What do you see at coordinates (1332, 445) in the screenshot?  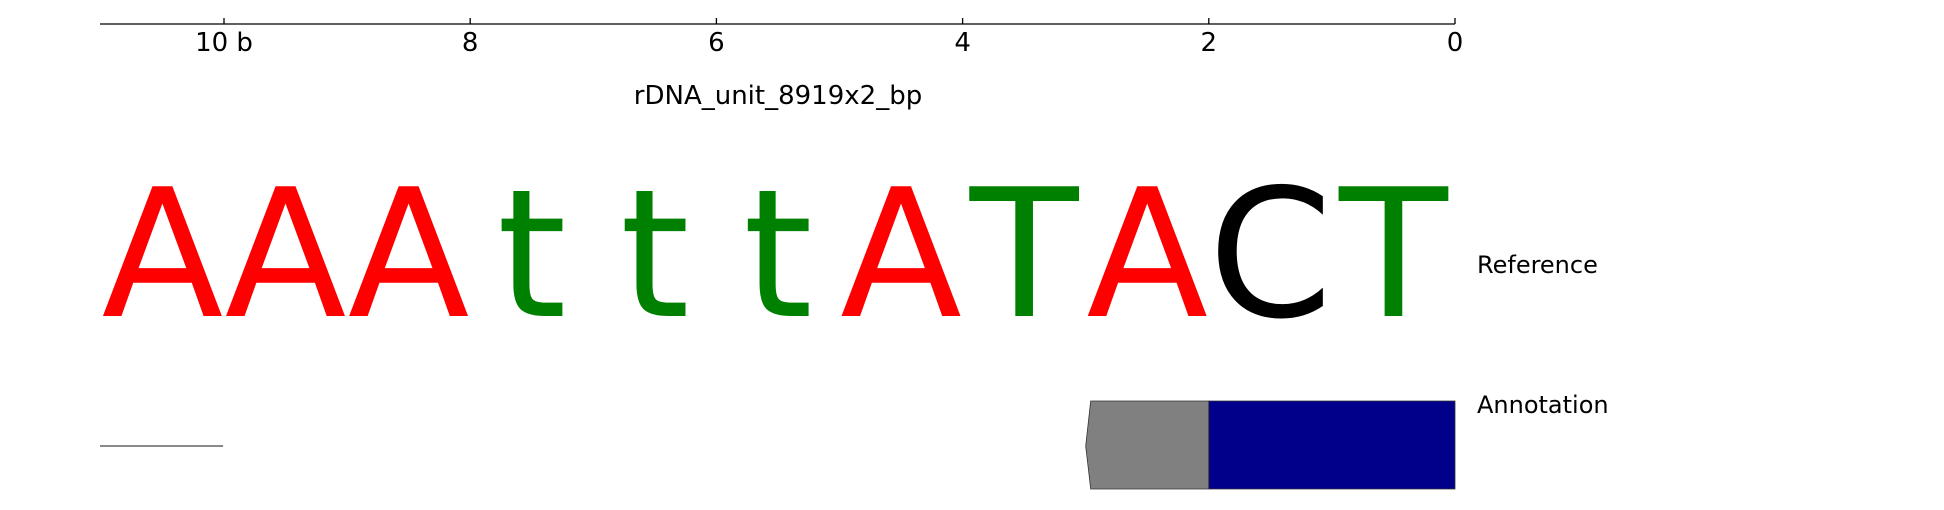 I see `feature-block` at bounding box center [1332, 445].